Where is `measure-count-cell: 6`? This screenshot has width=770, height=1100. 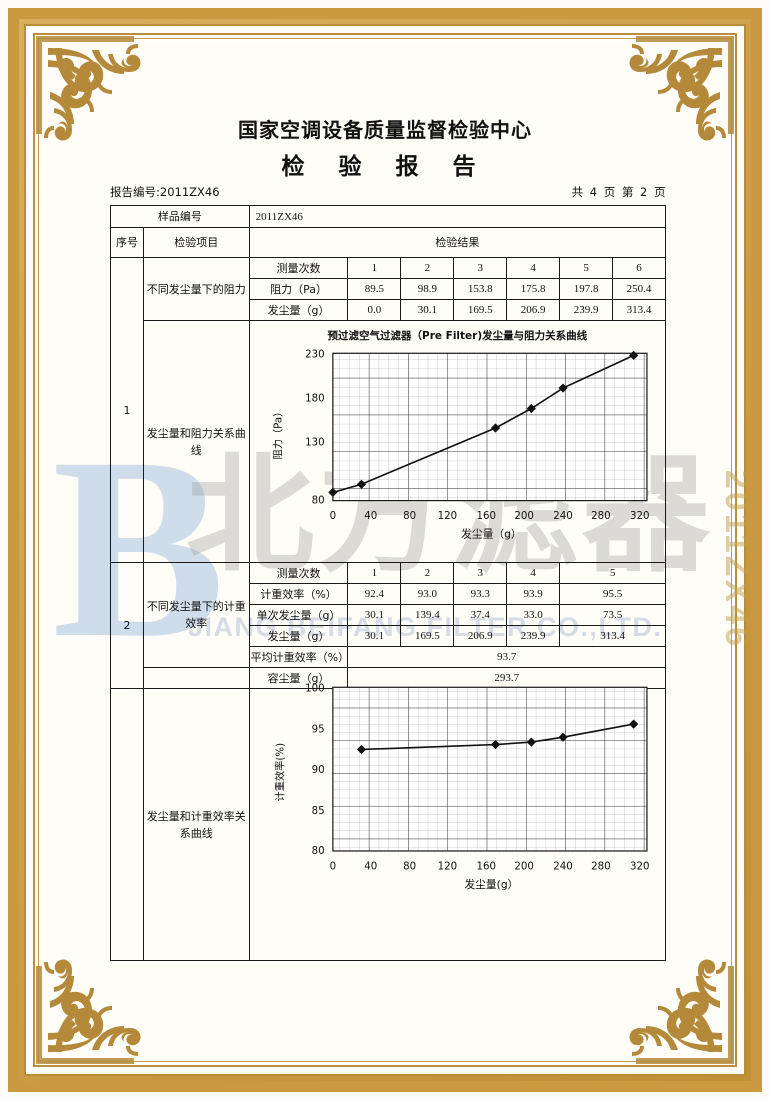 measure-count-cell: 6 is located at coordinates (639, 268).